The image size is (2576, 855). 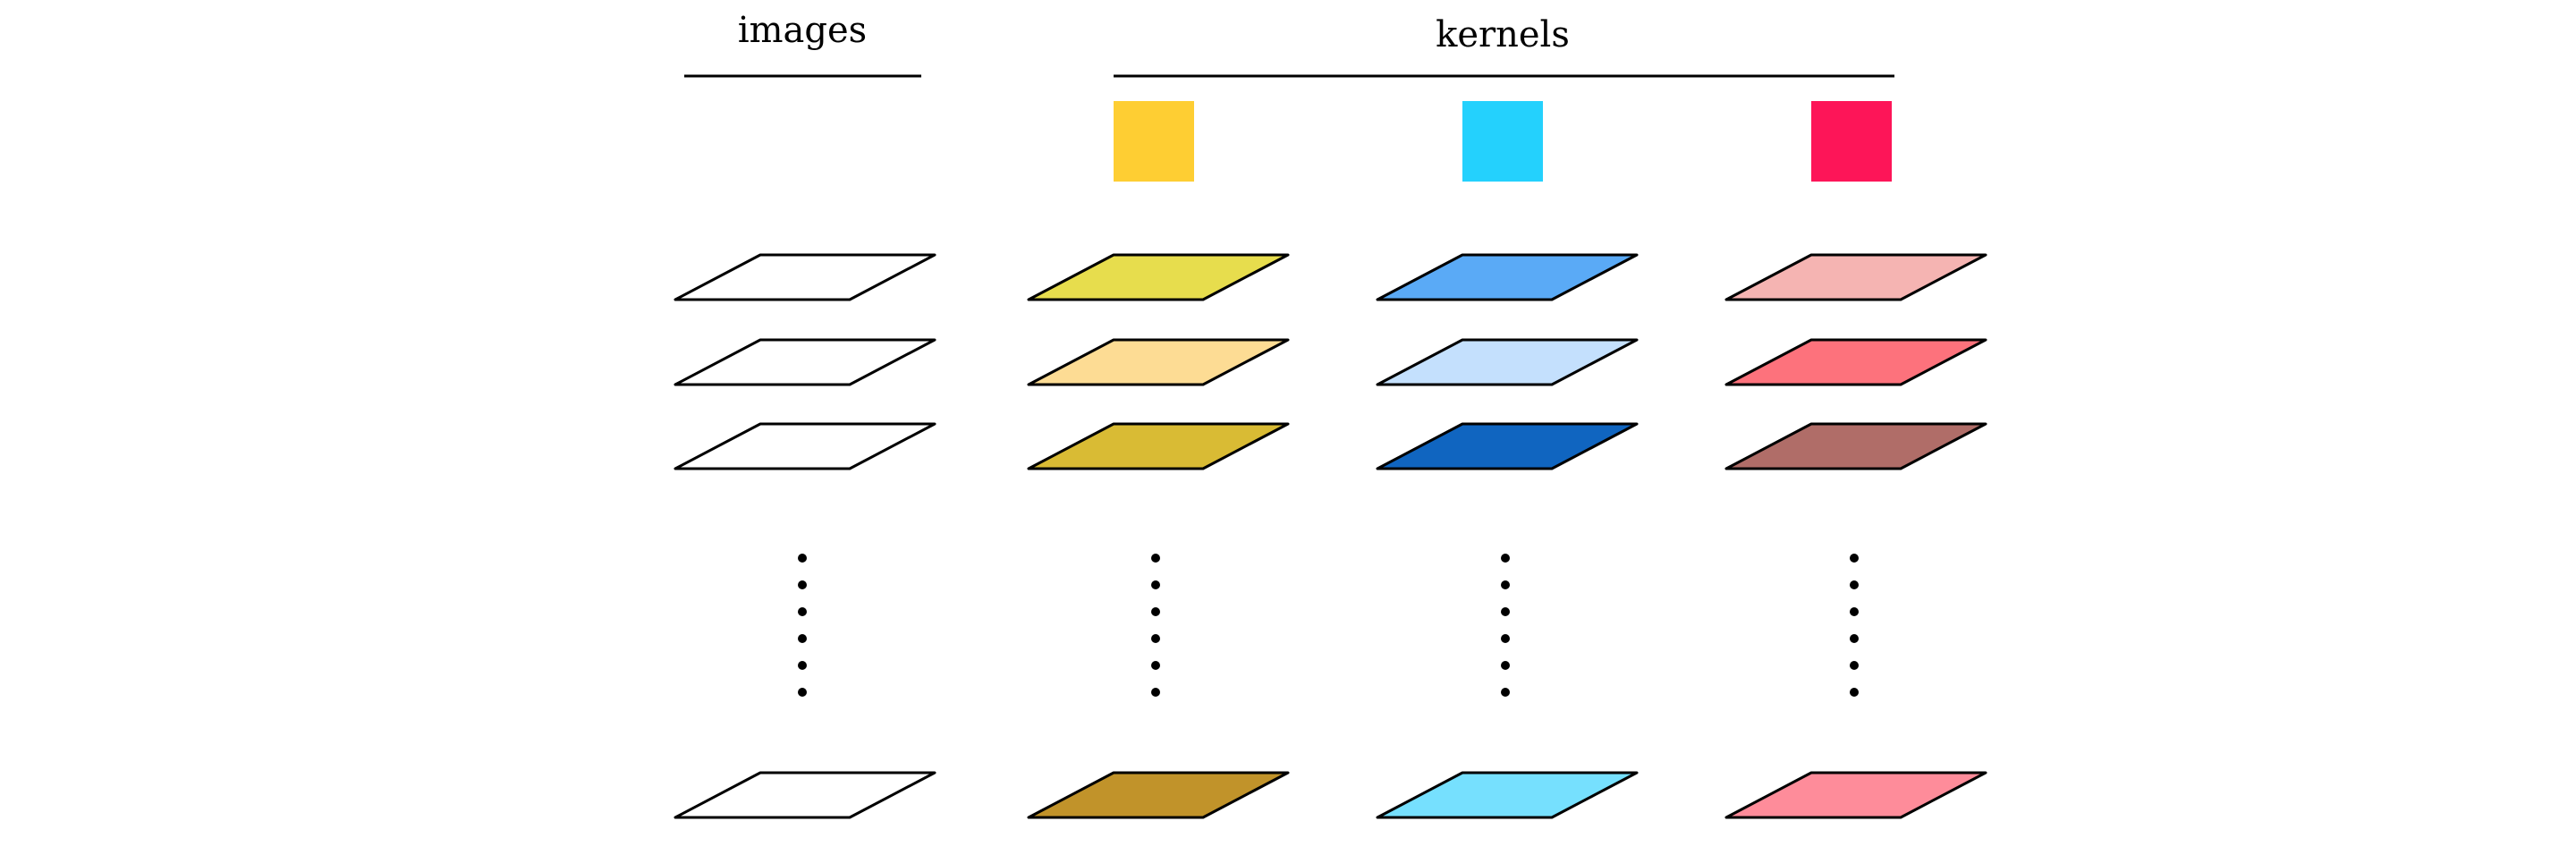 What do you see at coordinates (805, 795) in the screenshot?
I see `plane-images-last` at bounding box center [805, 795].